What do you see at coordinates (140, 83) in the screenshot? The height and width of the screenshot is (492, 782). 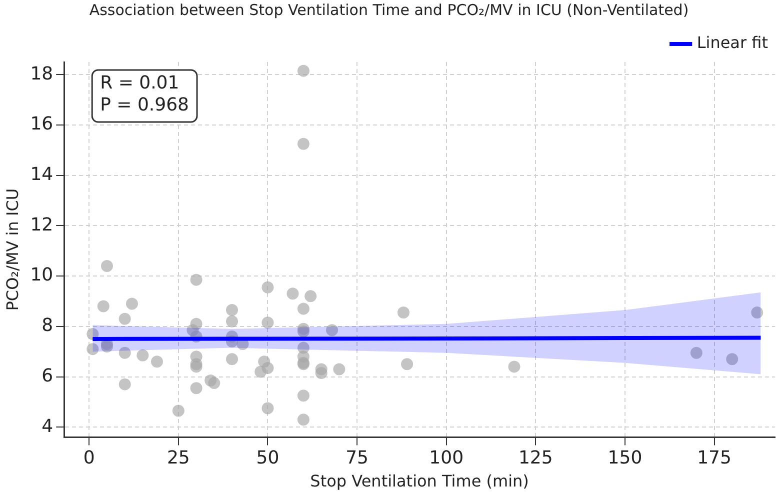 I see `annotation: R = 0.01` at bounding box center [140, 83].